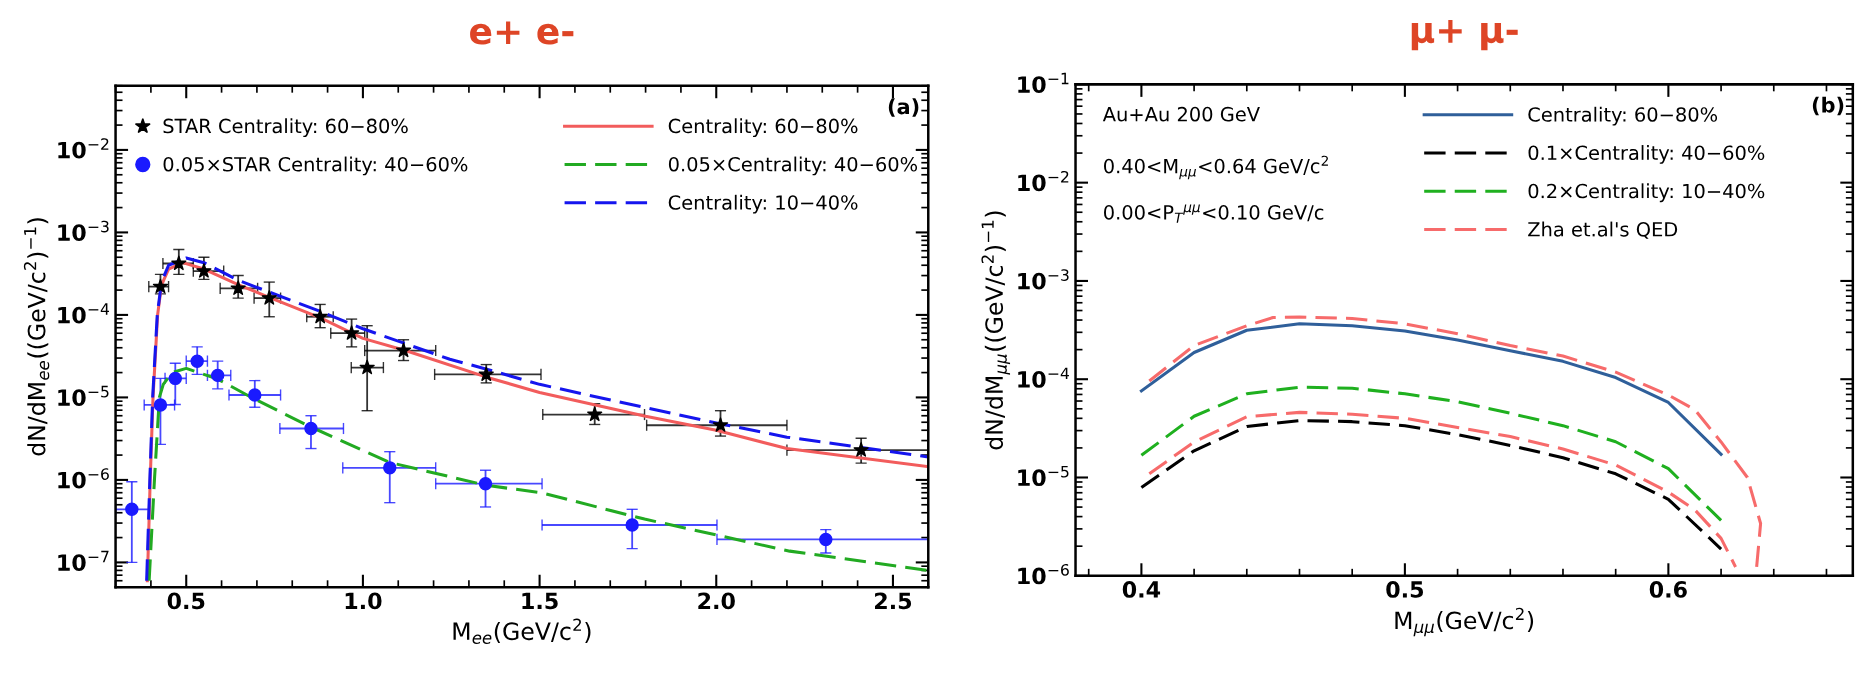 The width and height of the screenshot is (1864, 675). Describe the element at coordinates (522, 631) in the screenshot. I see `x-axis-title: M$_{ee}$(GeV/c$^{2}$)` at that location.